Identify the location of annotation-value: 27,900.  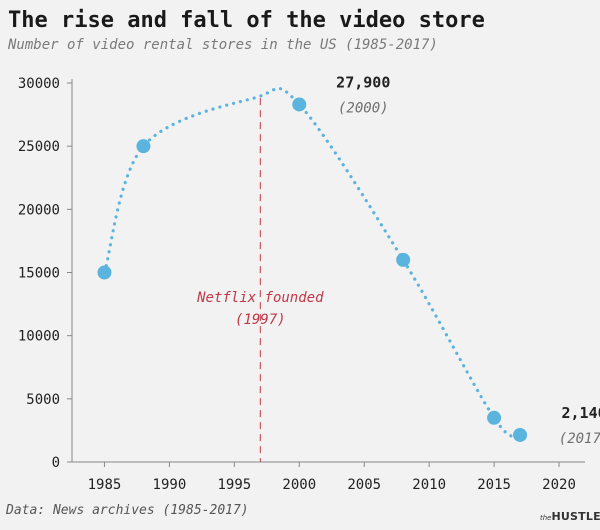
(363, 82).